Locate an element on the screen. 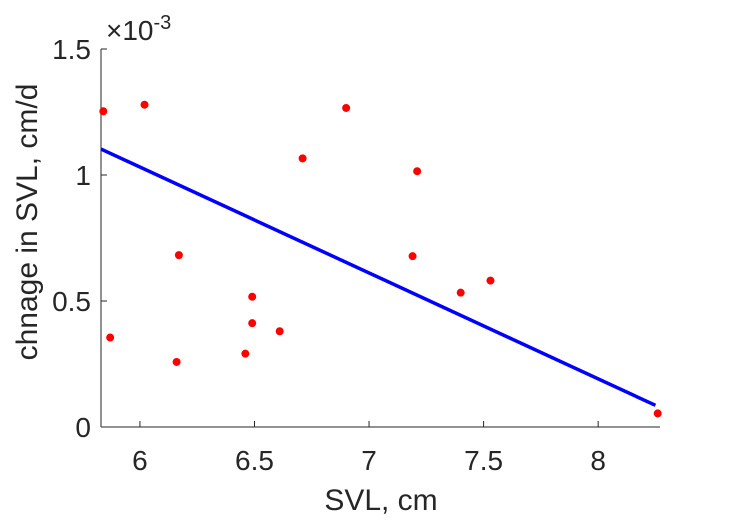  x-tick-label: 8 is located at coordinates (598, 460).